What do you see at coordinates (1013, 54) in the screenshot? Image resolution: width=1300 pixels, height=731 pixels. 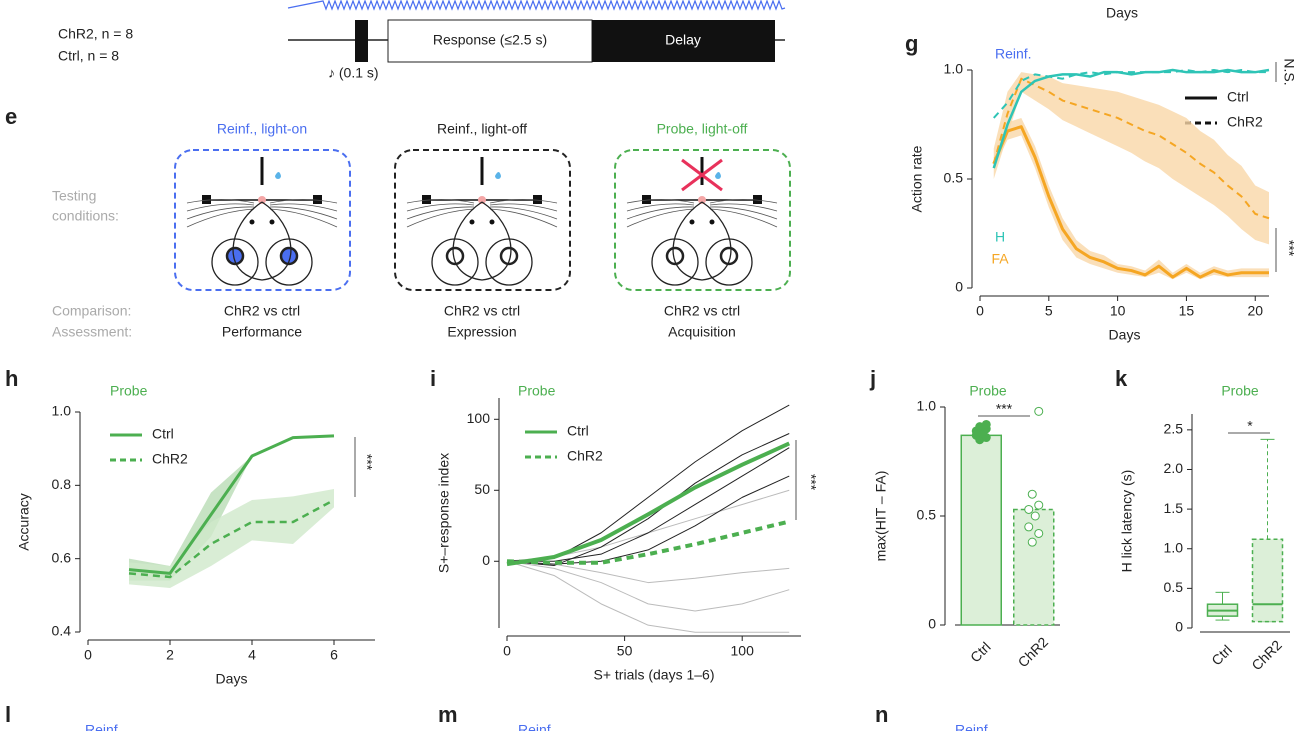 I see `chart-title: Reinf.` at bounding box center [1013, 54].